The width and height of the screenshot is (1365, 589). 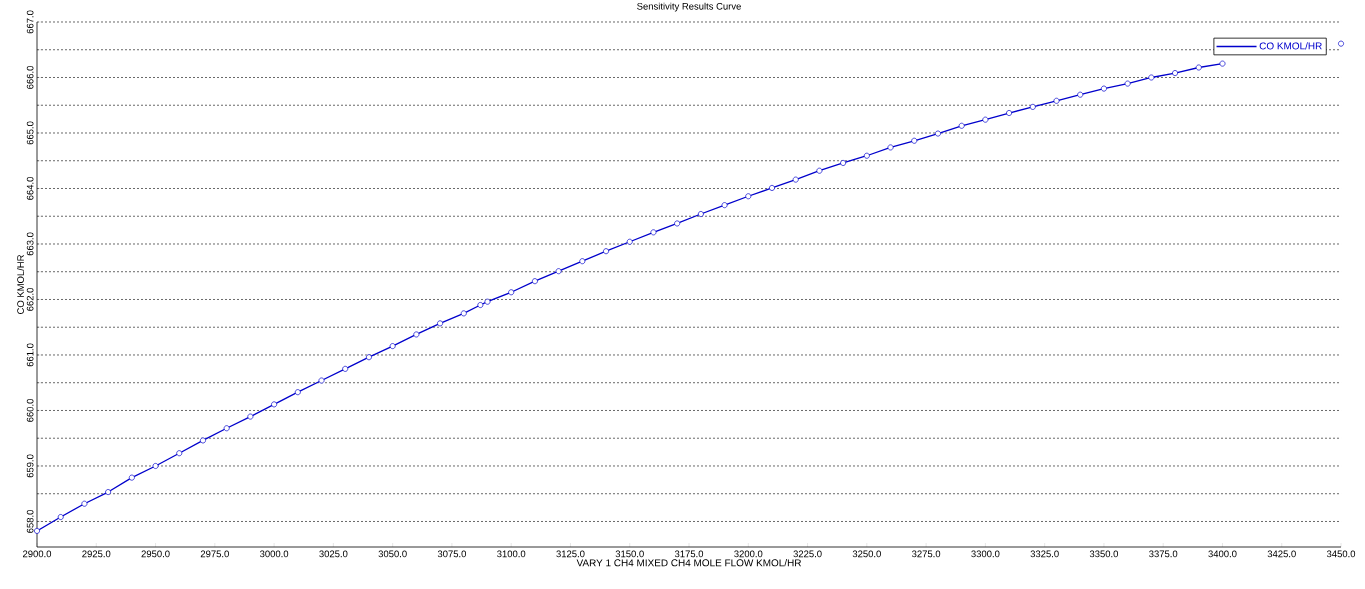 What do you see at coordinates (37, 554) in the screenshot?
I see `x-tick-label: 2900.0` at bounding box center [37, 554].